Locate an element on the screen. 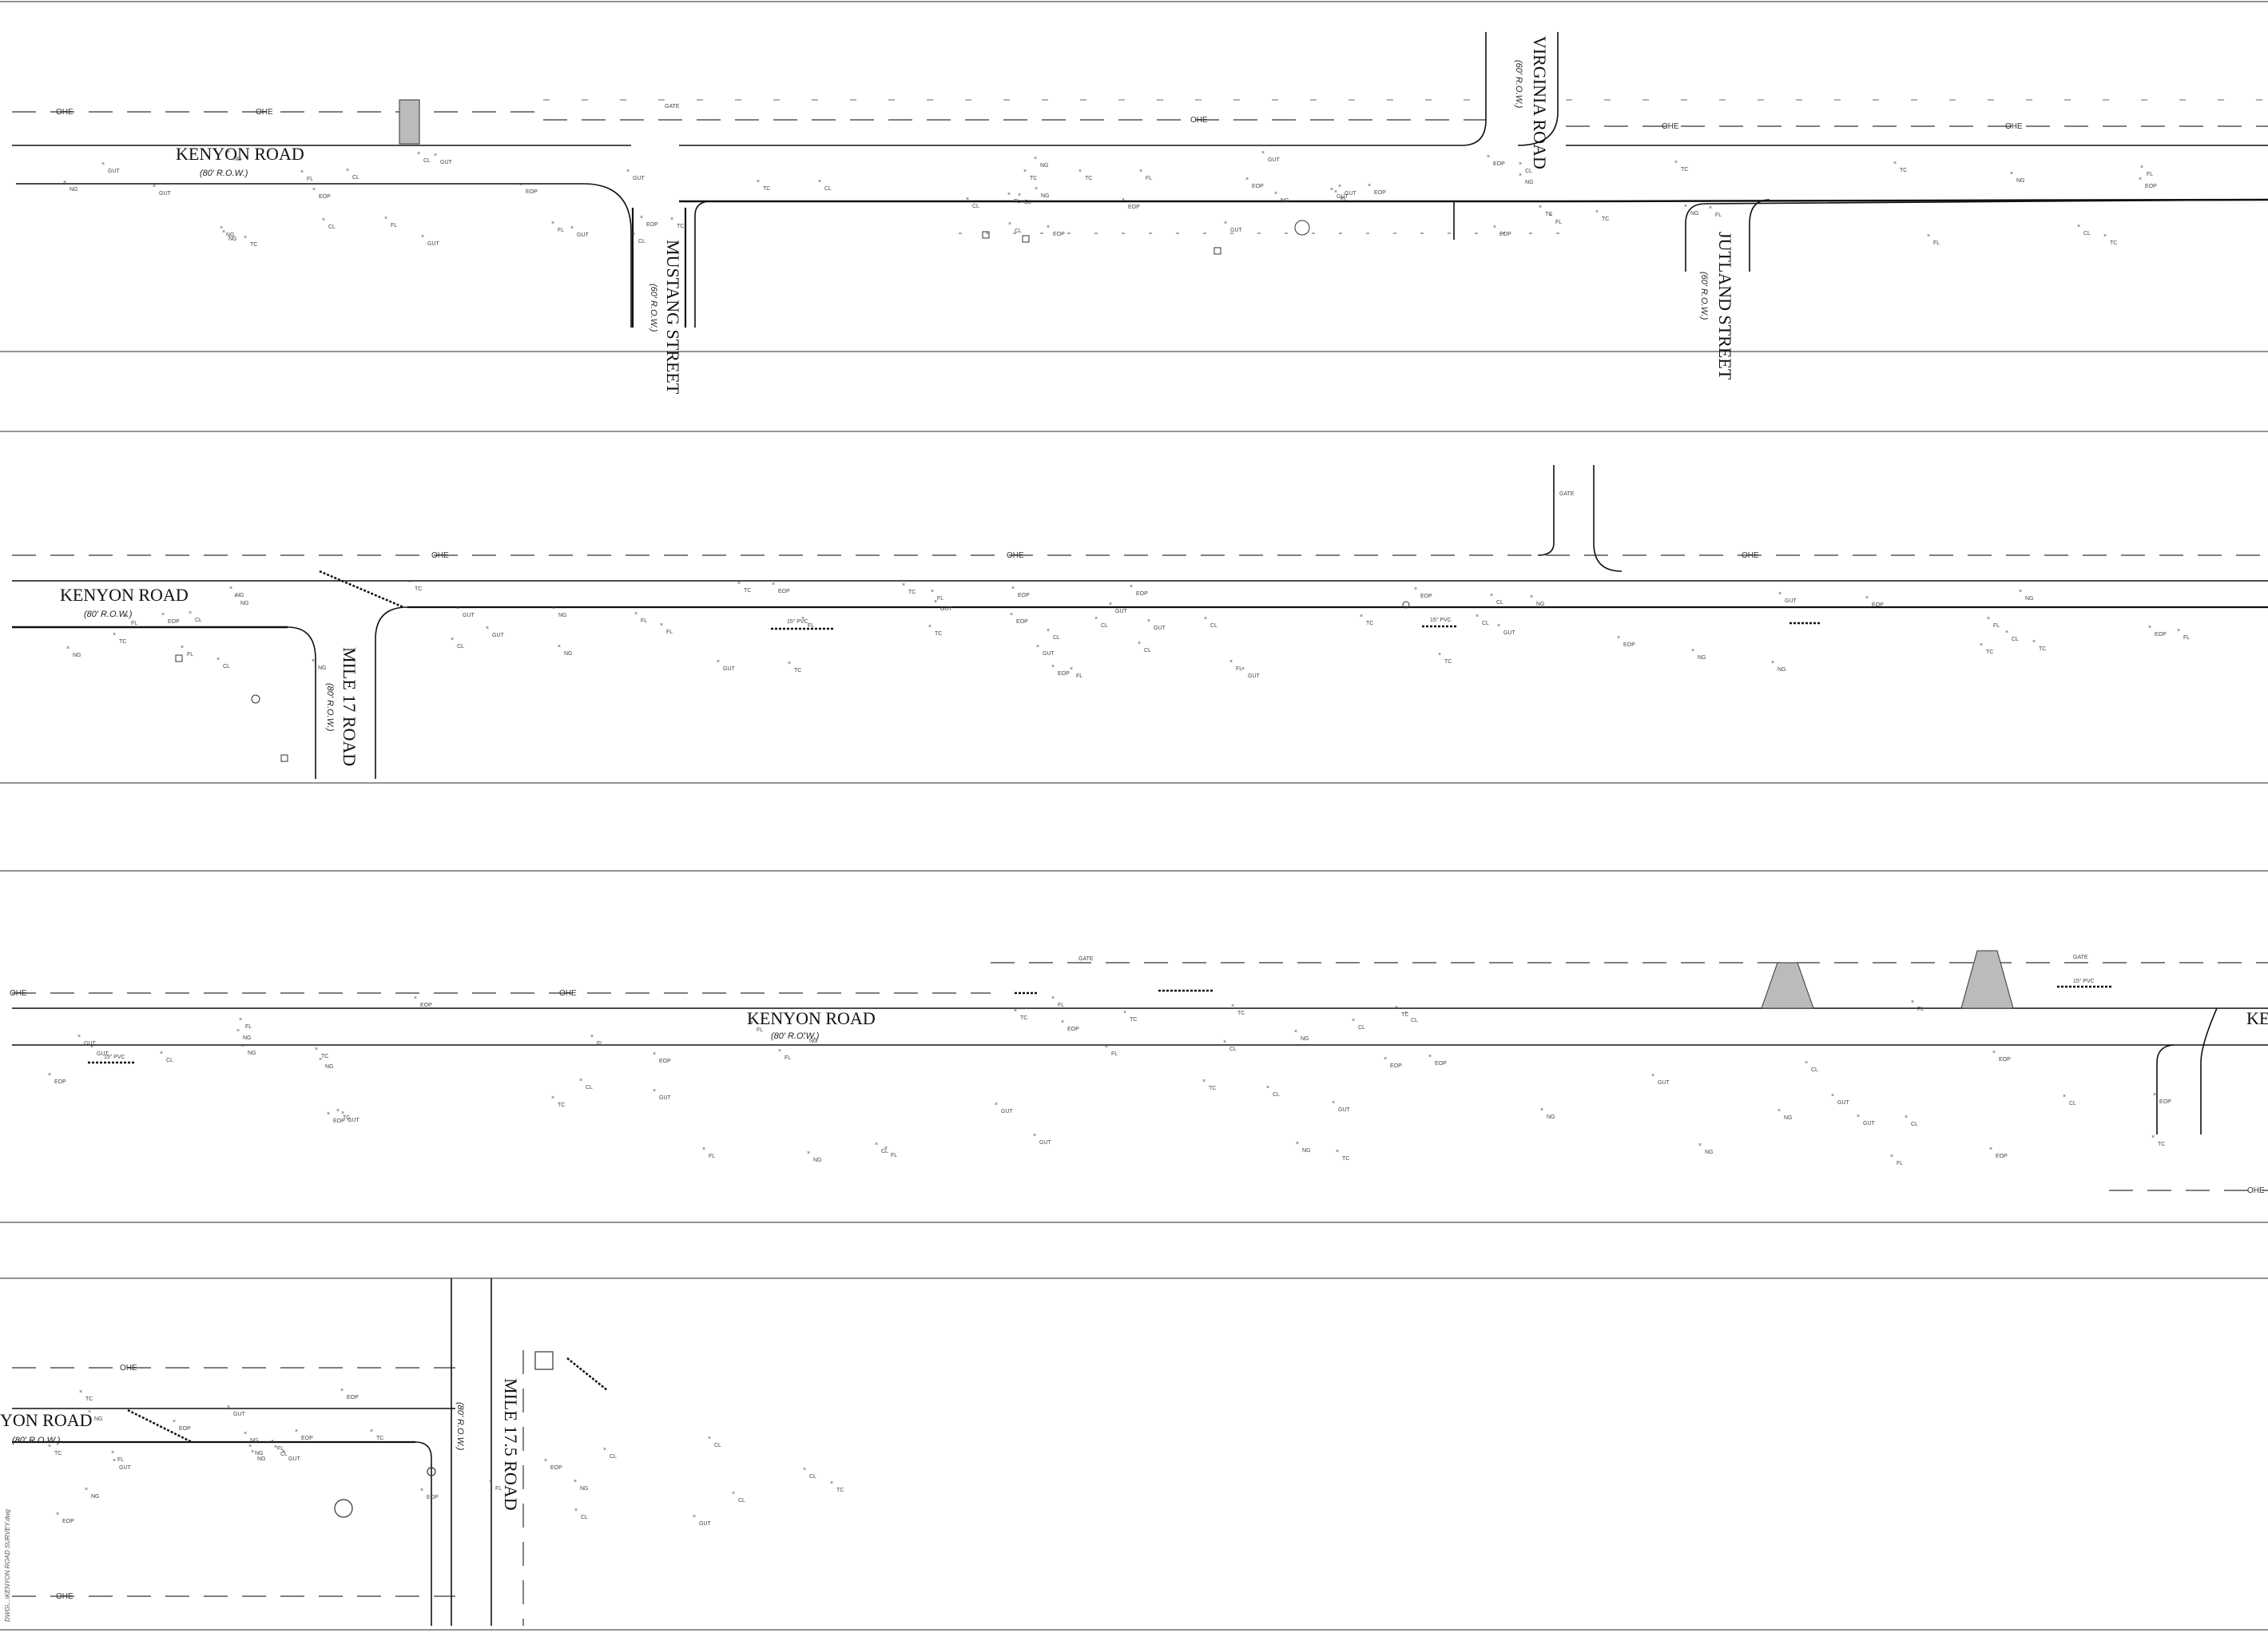 The width and height of the screenshot is (2268, 1633). road-edges is located at coordinates (252, 1452).